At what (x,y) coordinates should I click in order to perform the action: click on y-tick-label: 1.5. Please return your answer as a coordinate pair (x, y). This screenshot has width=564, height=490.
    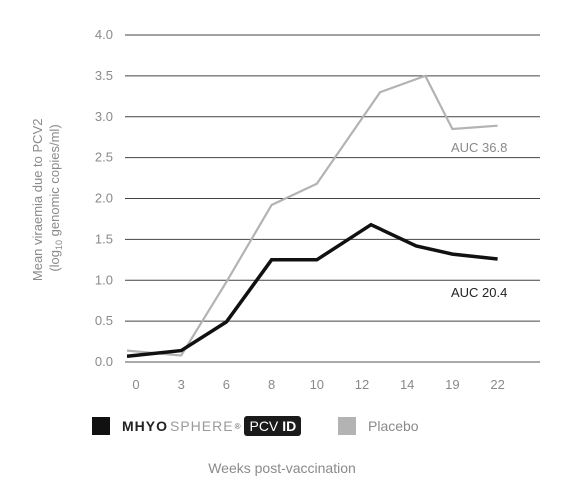
    Looking at the image, I should click on (104, 238).